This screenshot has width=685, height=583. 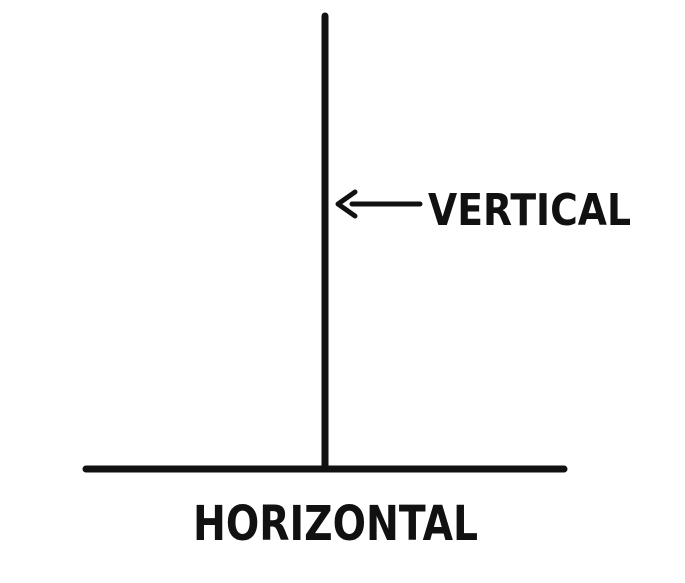 What do you see at coordinates (529, 210) in the screenshot?
I see `vertical-label: VERTICAL` at bounding box center [529, 210].